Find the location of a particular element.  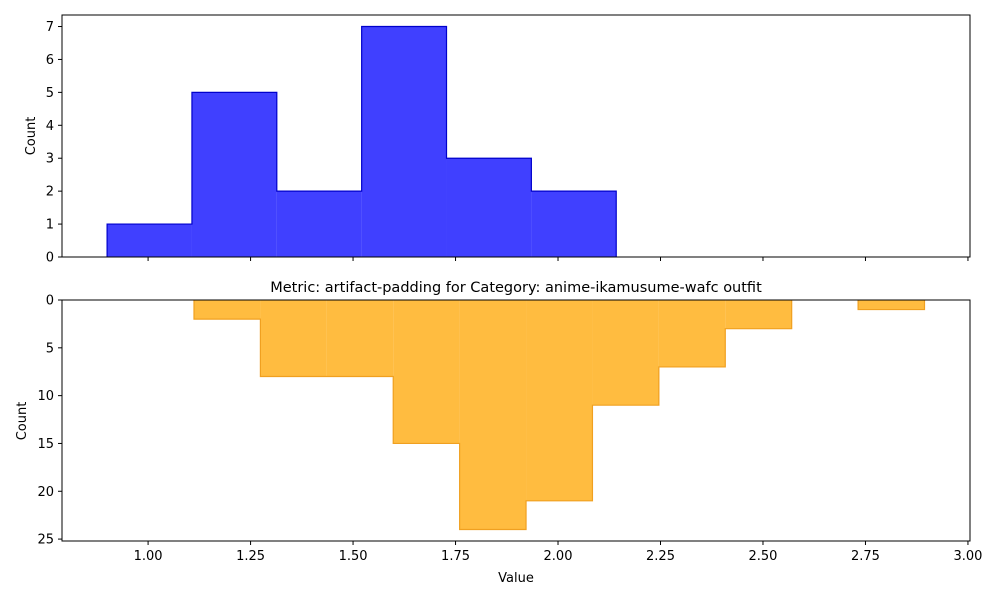

bottom-y-tick-label: 20 is located at coordinates (45, 492).